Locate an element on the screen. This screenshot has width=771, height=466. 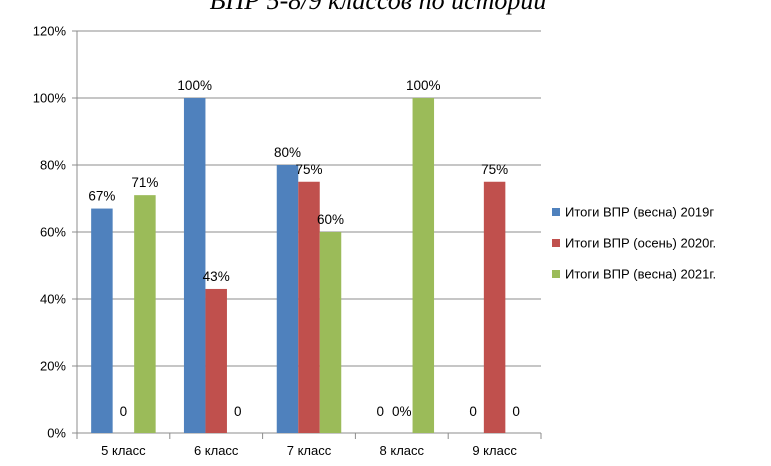
y-tick-label: 40% is located at coordinates (53, 299).